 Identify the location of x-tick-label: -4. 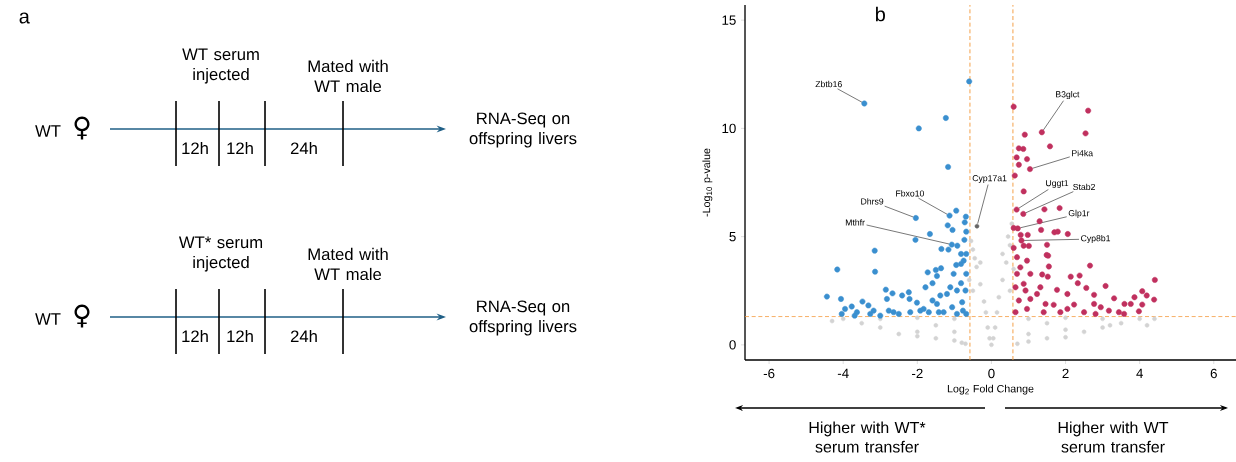
(843, 373).